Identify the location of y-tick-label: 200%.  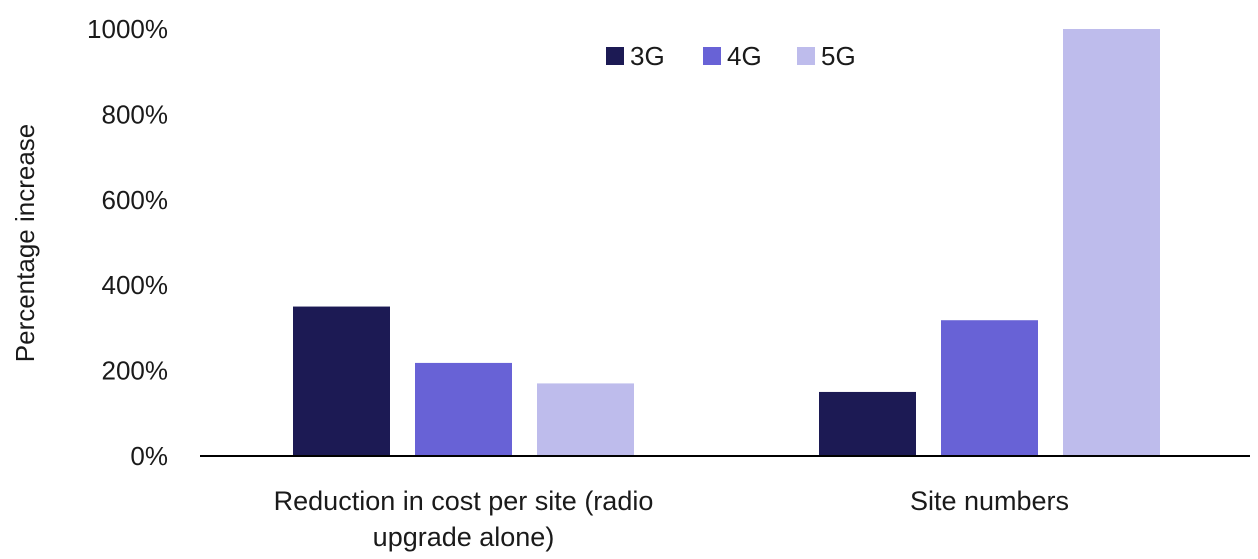
(135, 371).